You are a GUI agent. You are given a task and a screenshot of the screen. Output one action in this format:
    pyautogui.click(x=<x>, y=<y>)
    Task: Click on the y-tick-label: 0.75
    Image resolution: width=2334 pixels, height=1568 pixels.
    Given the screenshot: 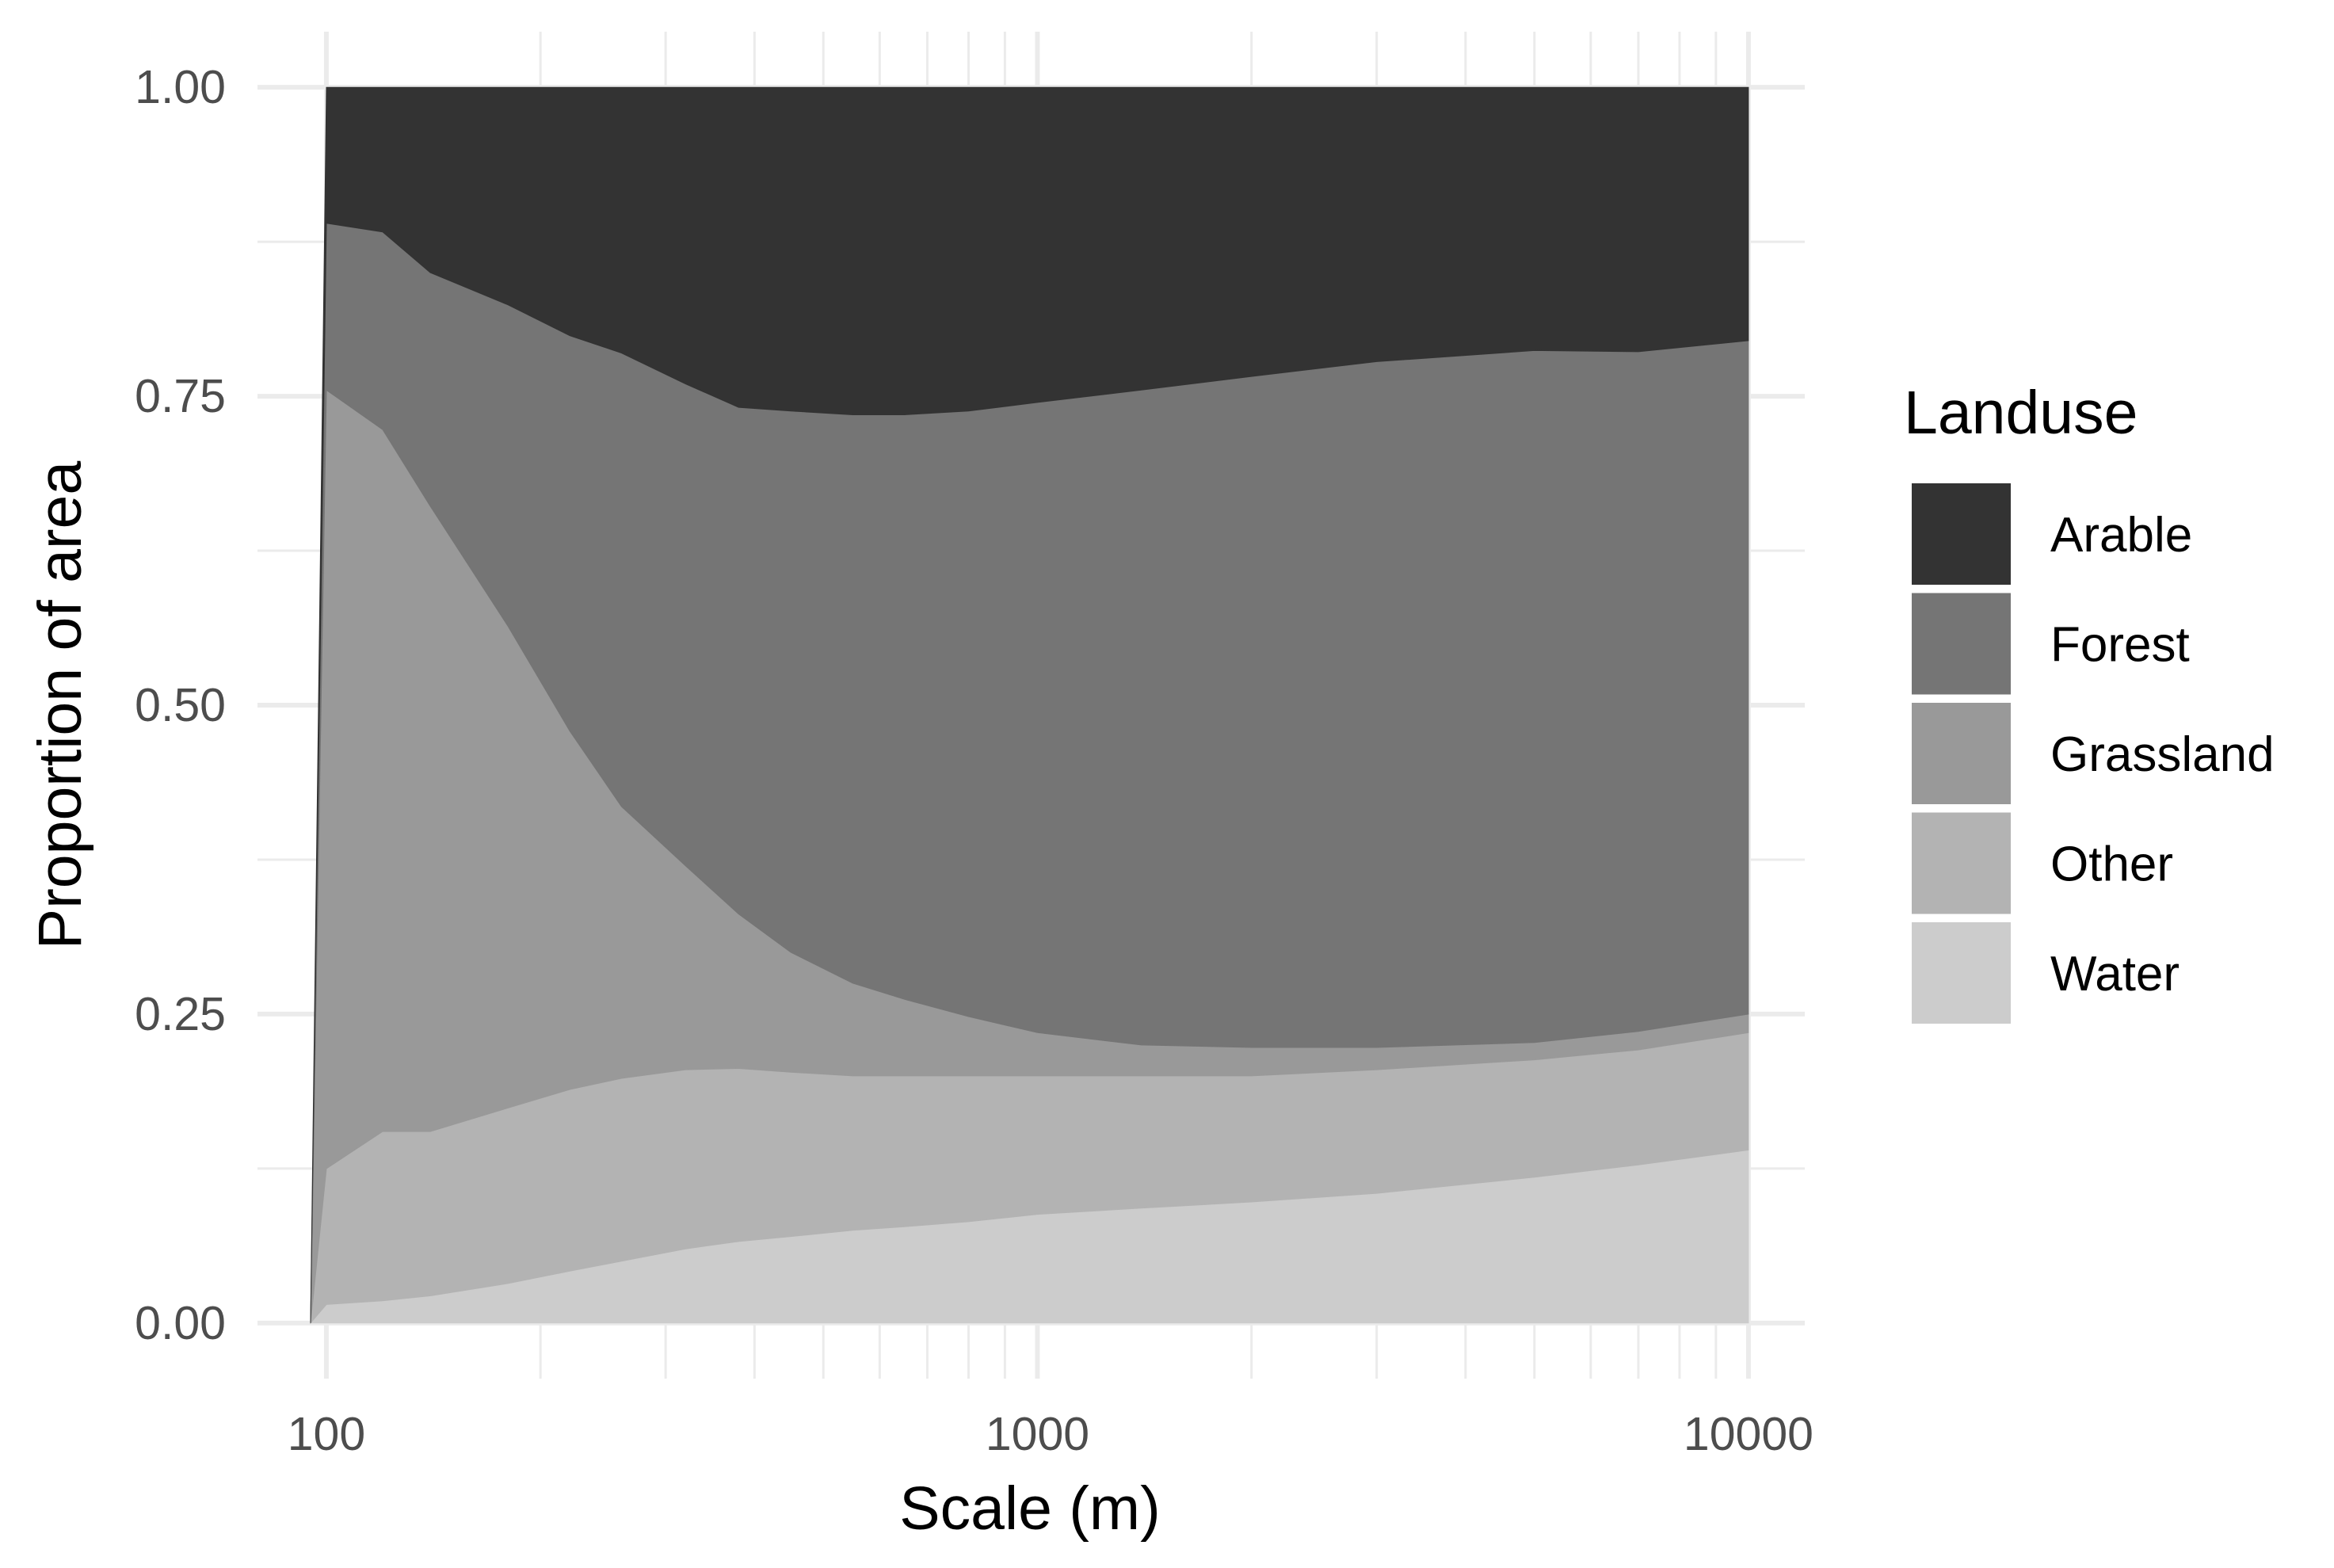 What is the action you would take?
    pyautogui.click(x=180, y=396)
    